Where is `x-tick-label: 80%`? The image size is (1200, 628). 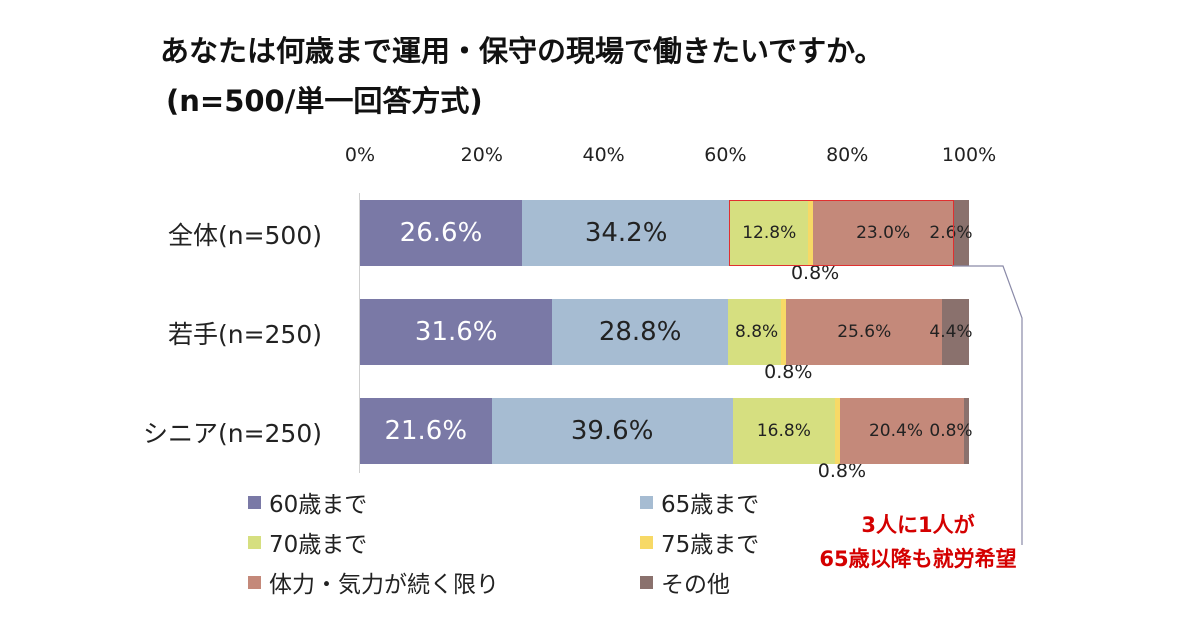
x-tick-label: 80% is located at coordinates (847, 155).